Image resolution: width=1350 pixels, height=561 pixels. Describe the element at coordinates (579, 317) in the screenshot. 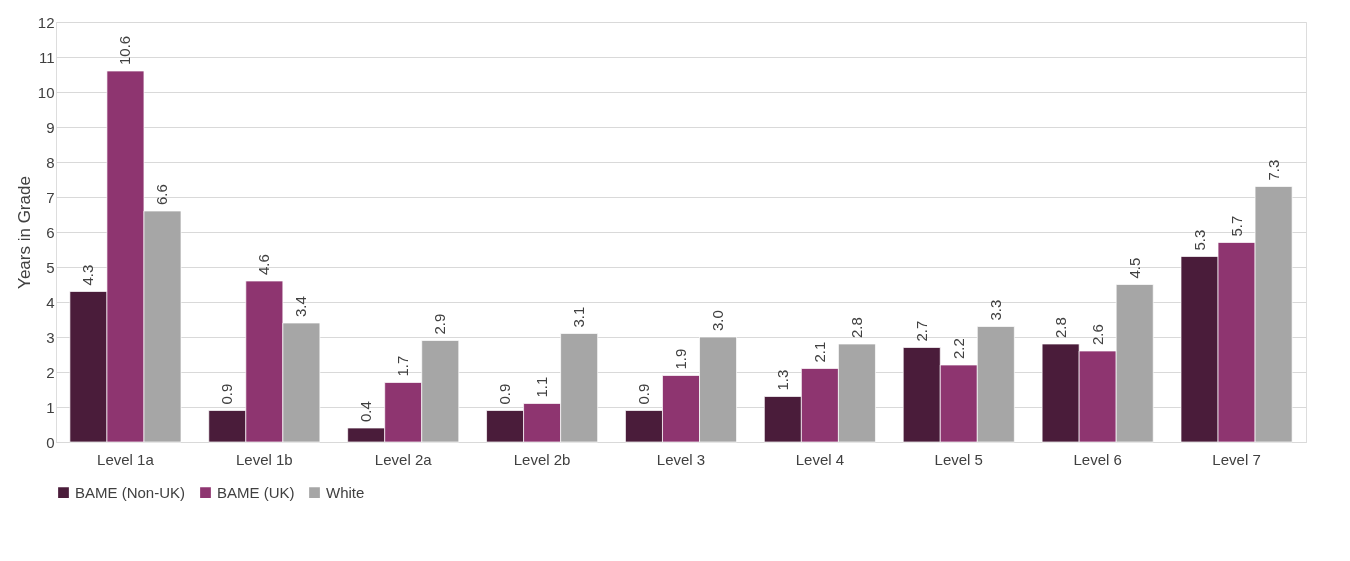

I see `data-label: 3.1` at that location.